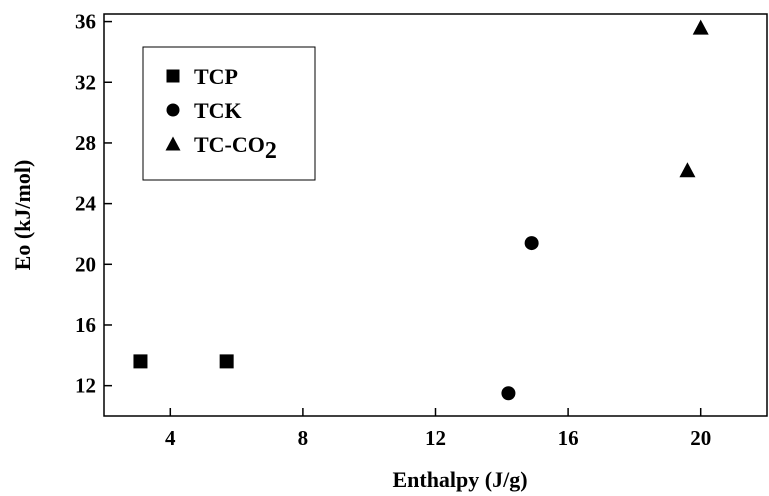 The image size is (769, 496). I want to click on y-axis-ticks: 12 16 20 24 28 32 36, so click(93, 204).